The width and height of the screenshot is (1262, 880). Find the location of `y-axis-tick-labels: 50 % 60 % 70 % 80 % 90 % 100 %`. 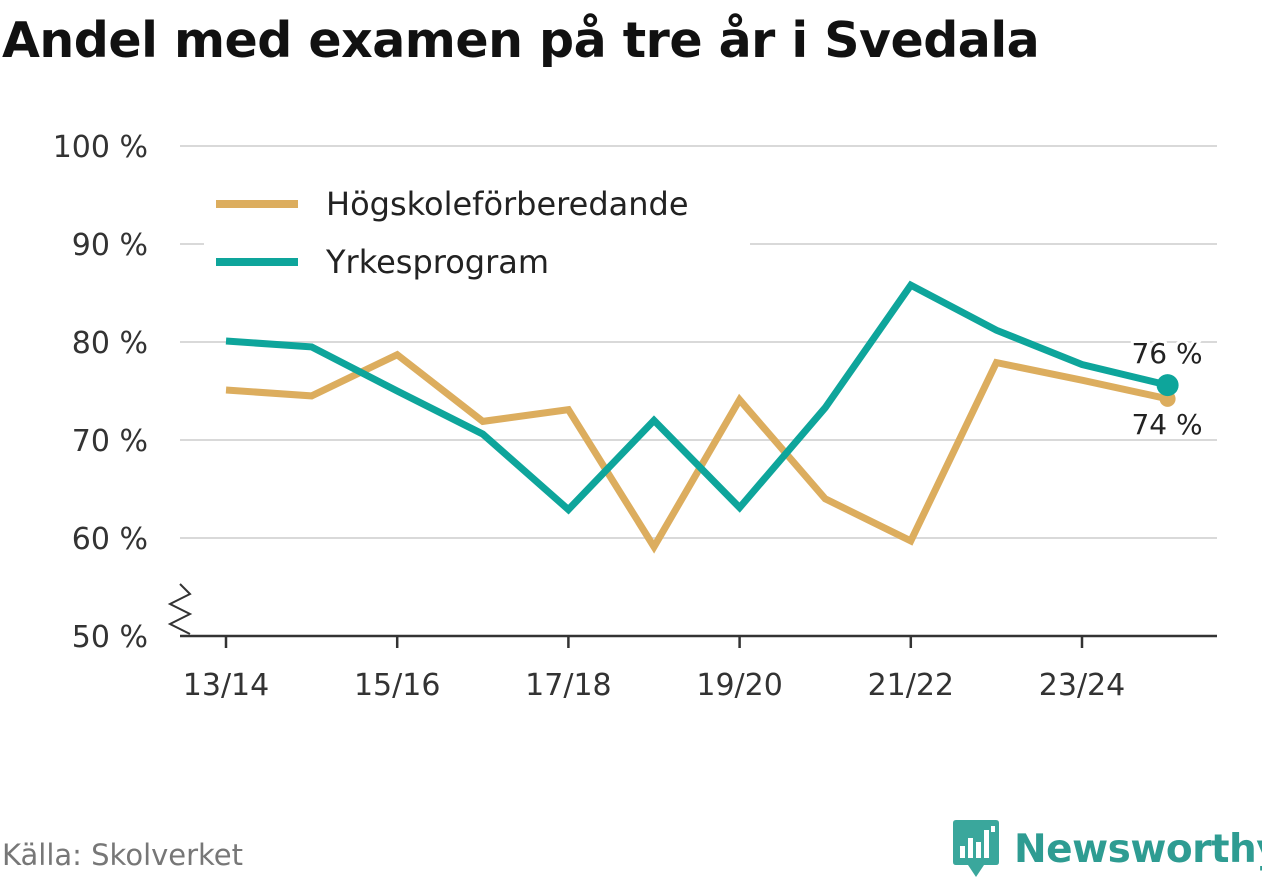

y-axis-tick-labels: 50 % 60 % 70 % 80 % 90 % 100 % is located at coordinates (100, 392).